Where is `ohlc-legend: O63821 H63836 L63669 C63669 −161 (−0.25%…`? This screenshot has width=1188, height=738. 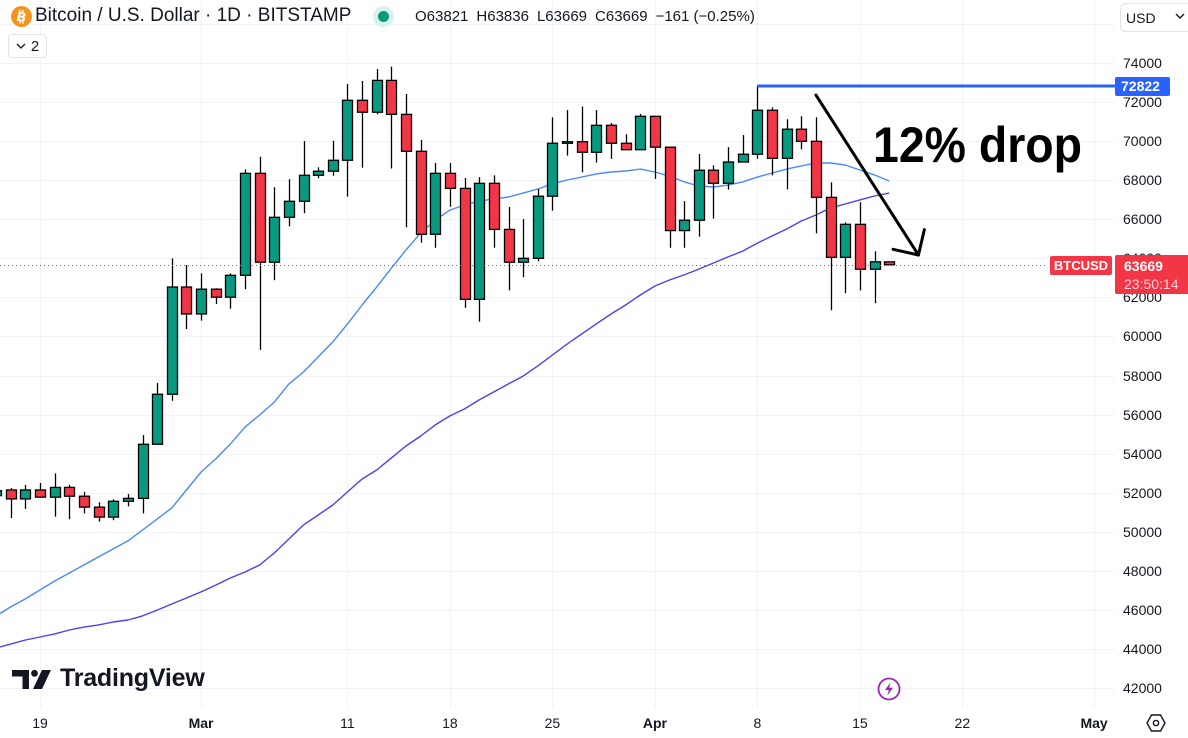
ohlc-legend: O63821 H63836 L63669 C63669 −161 (−0.25%… is located at coordinates (585, 17).